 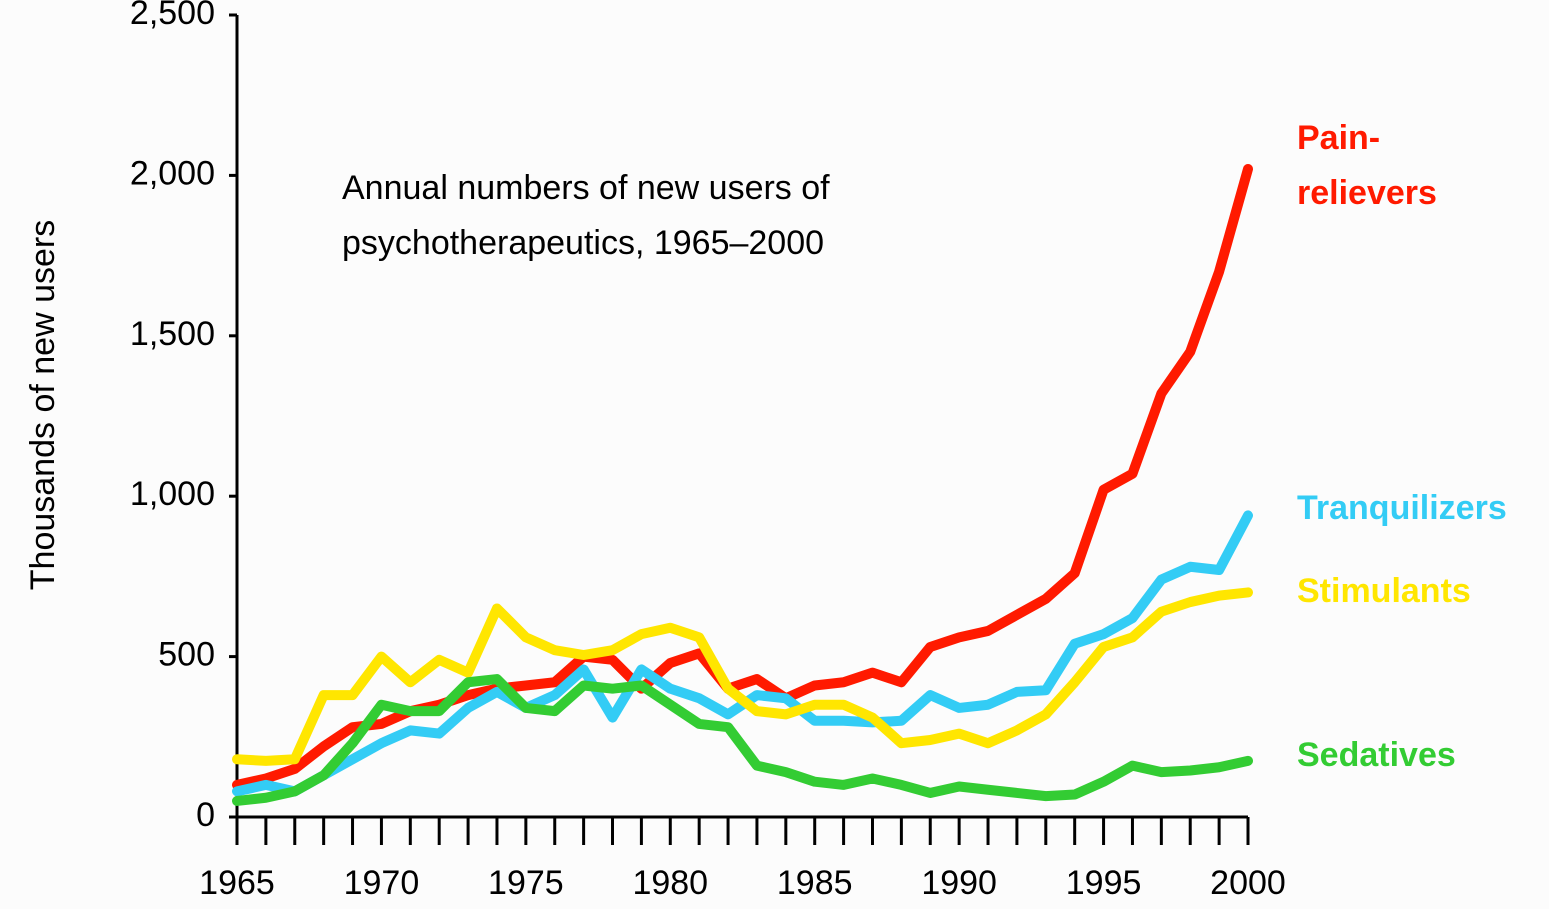 I want to click on y-tick-label: 1,500, so click(x=172, y=334).